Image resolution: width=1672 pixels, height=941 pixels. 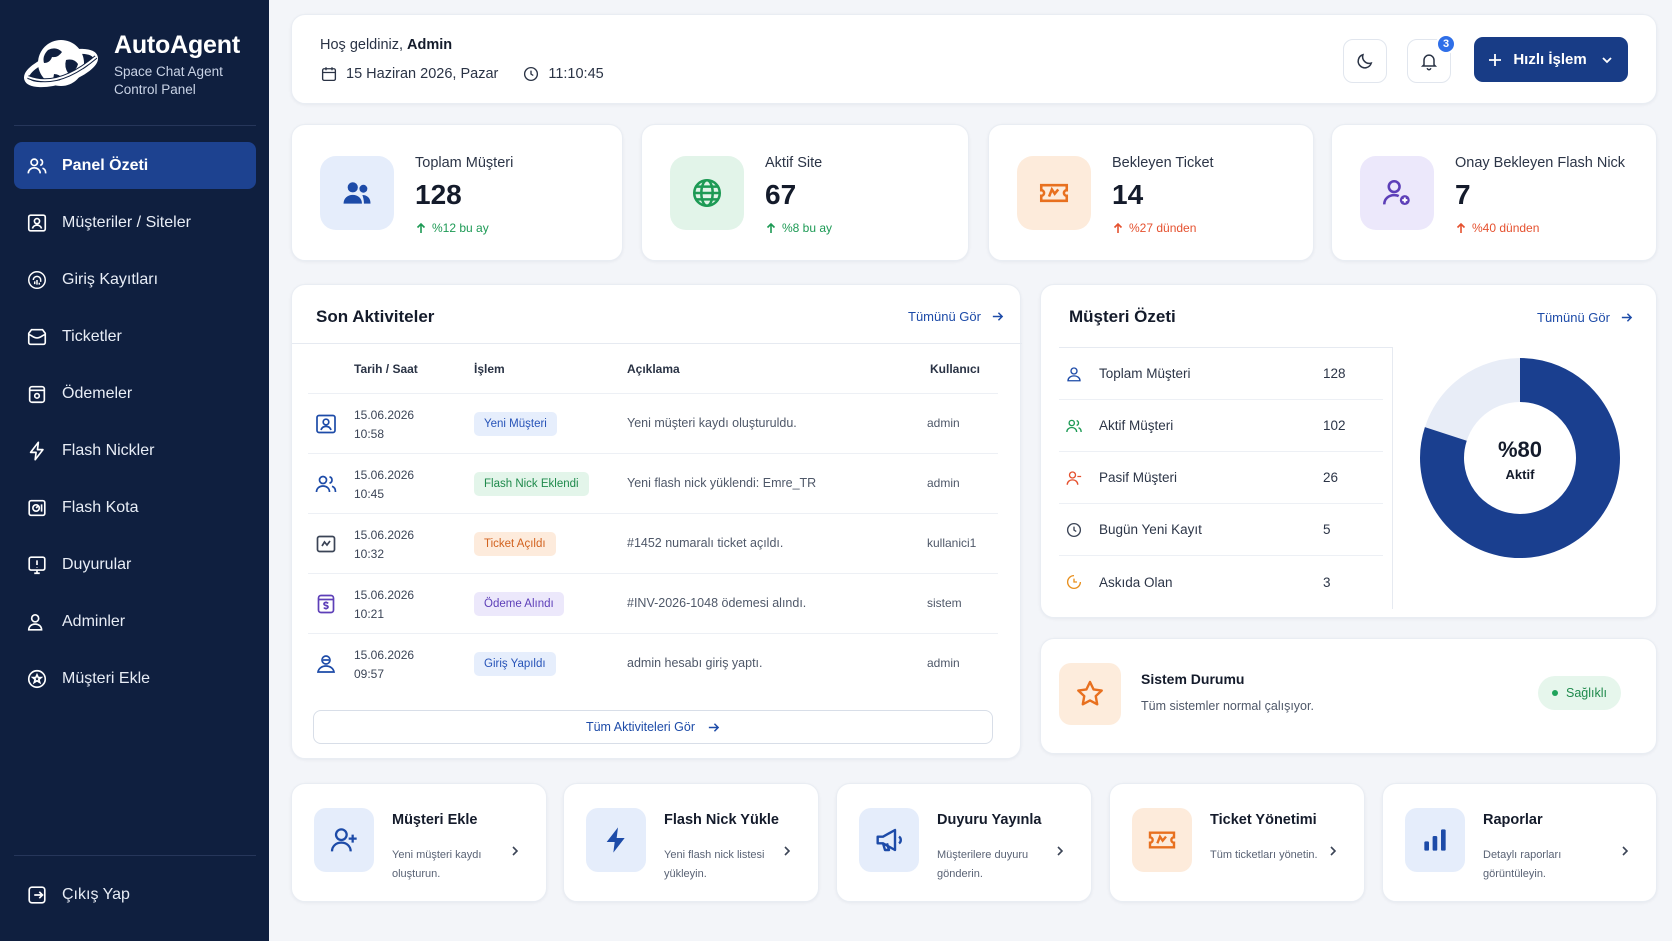 What do you see at coordinates (37, 507) in the screenshot?
I see `quota-icon` at bounding box center [37, 507].